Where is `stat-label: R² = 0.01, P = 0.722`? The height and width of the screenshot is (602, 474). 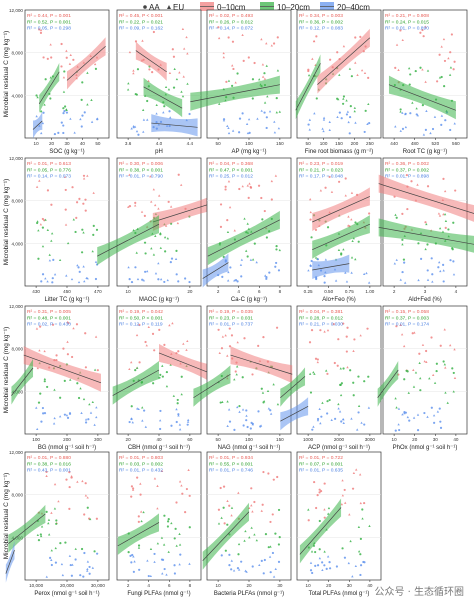
stat-label: R² = 0.01, P = 0.722 is located at coordinates (321, 458).